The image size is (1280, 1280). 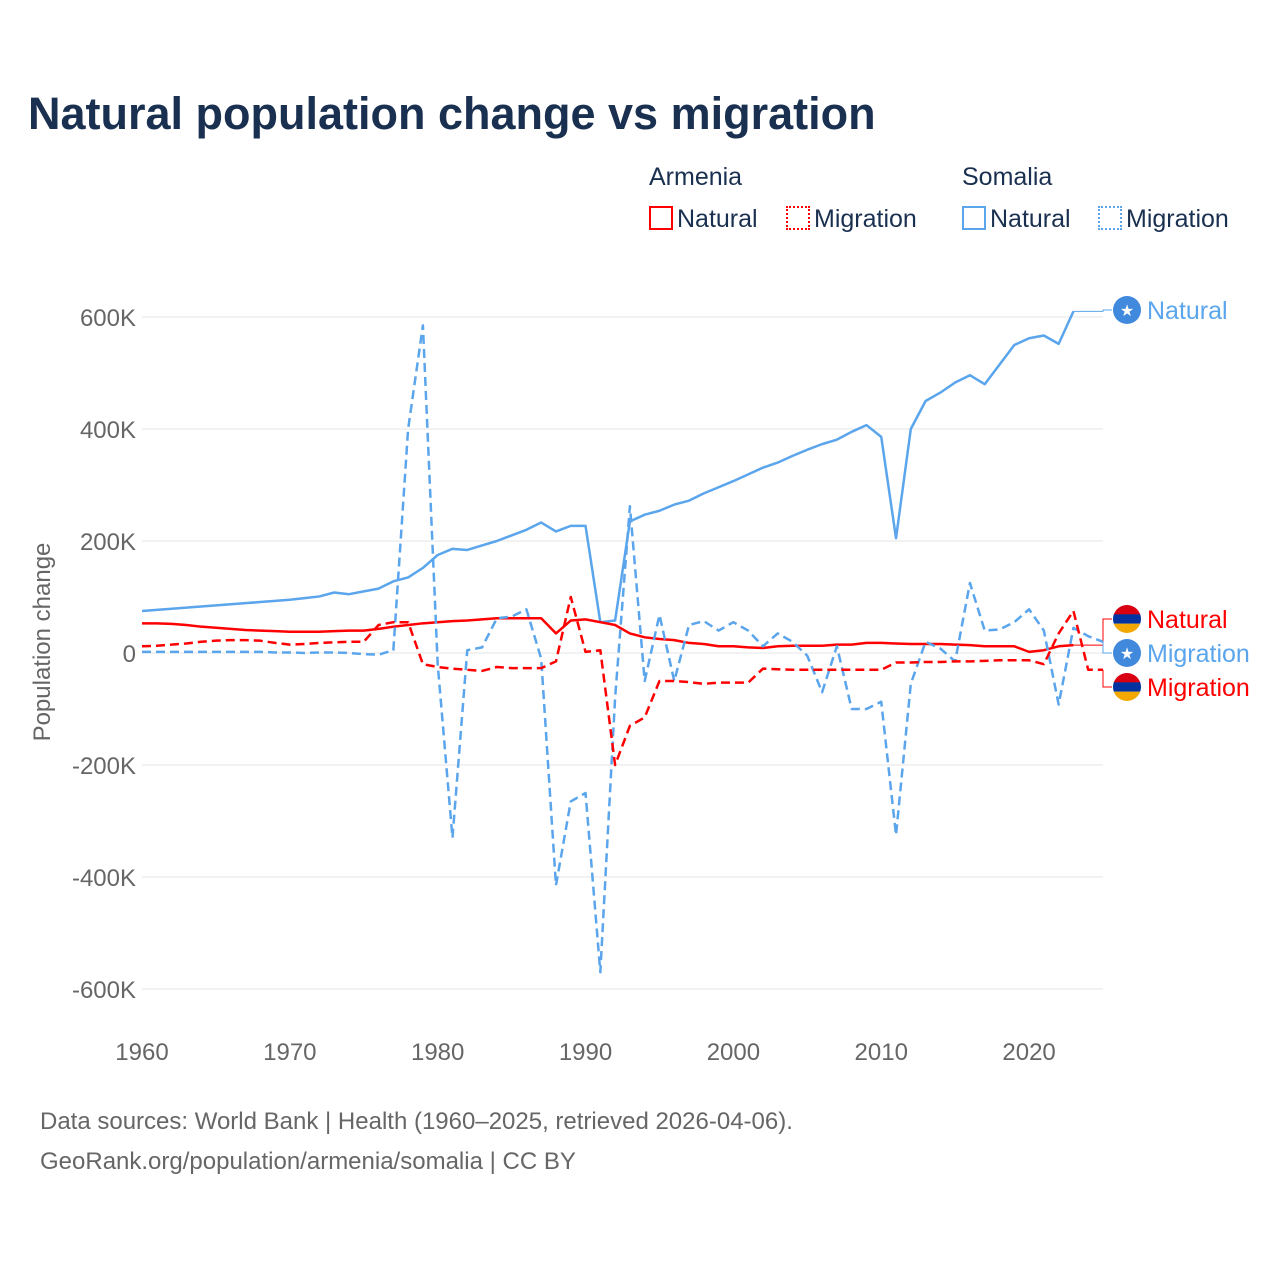 I want to click on y-tick-label: -600K, so click(x=104, y=990).